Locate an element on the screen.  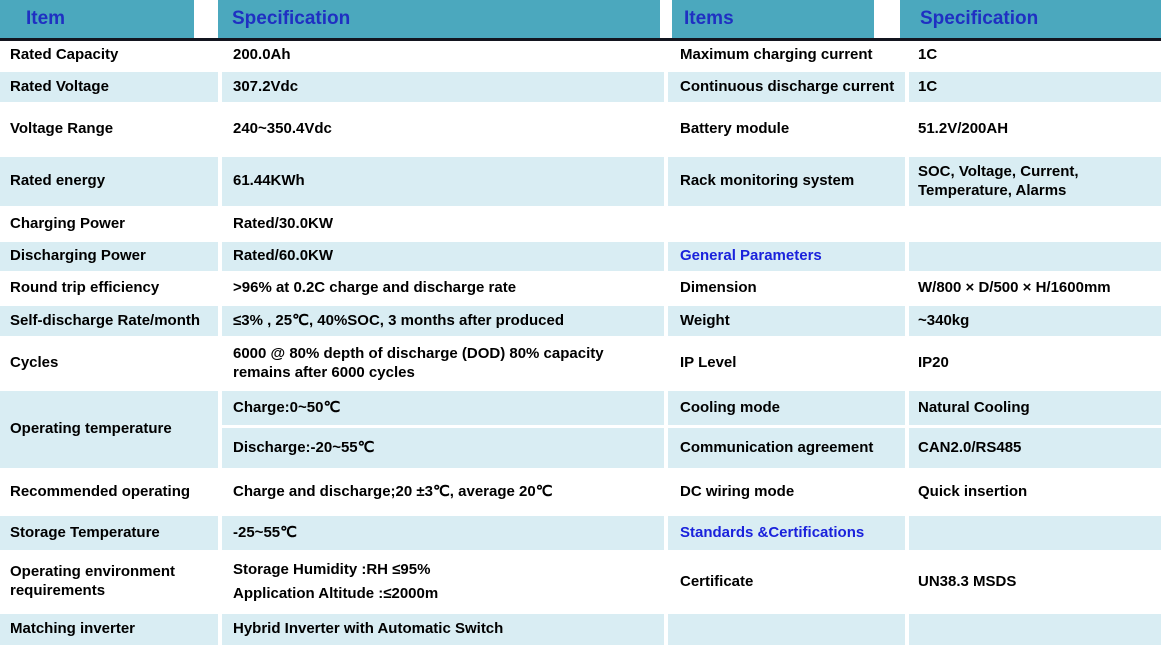
item-cell: Recommended operating is located at coordinates (109, 492).